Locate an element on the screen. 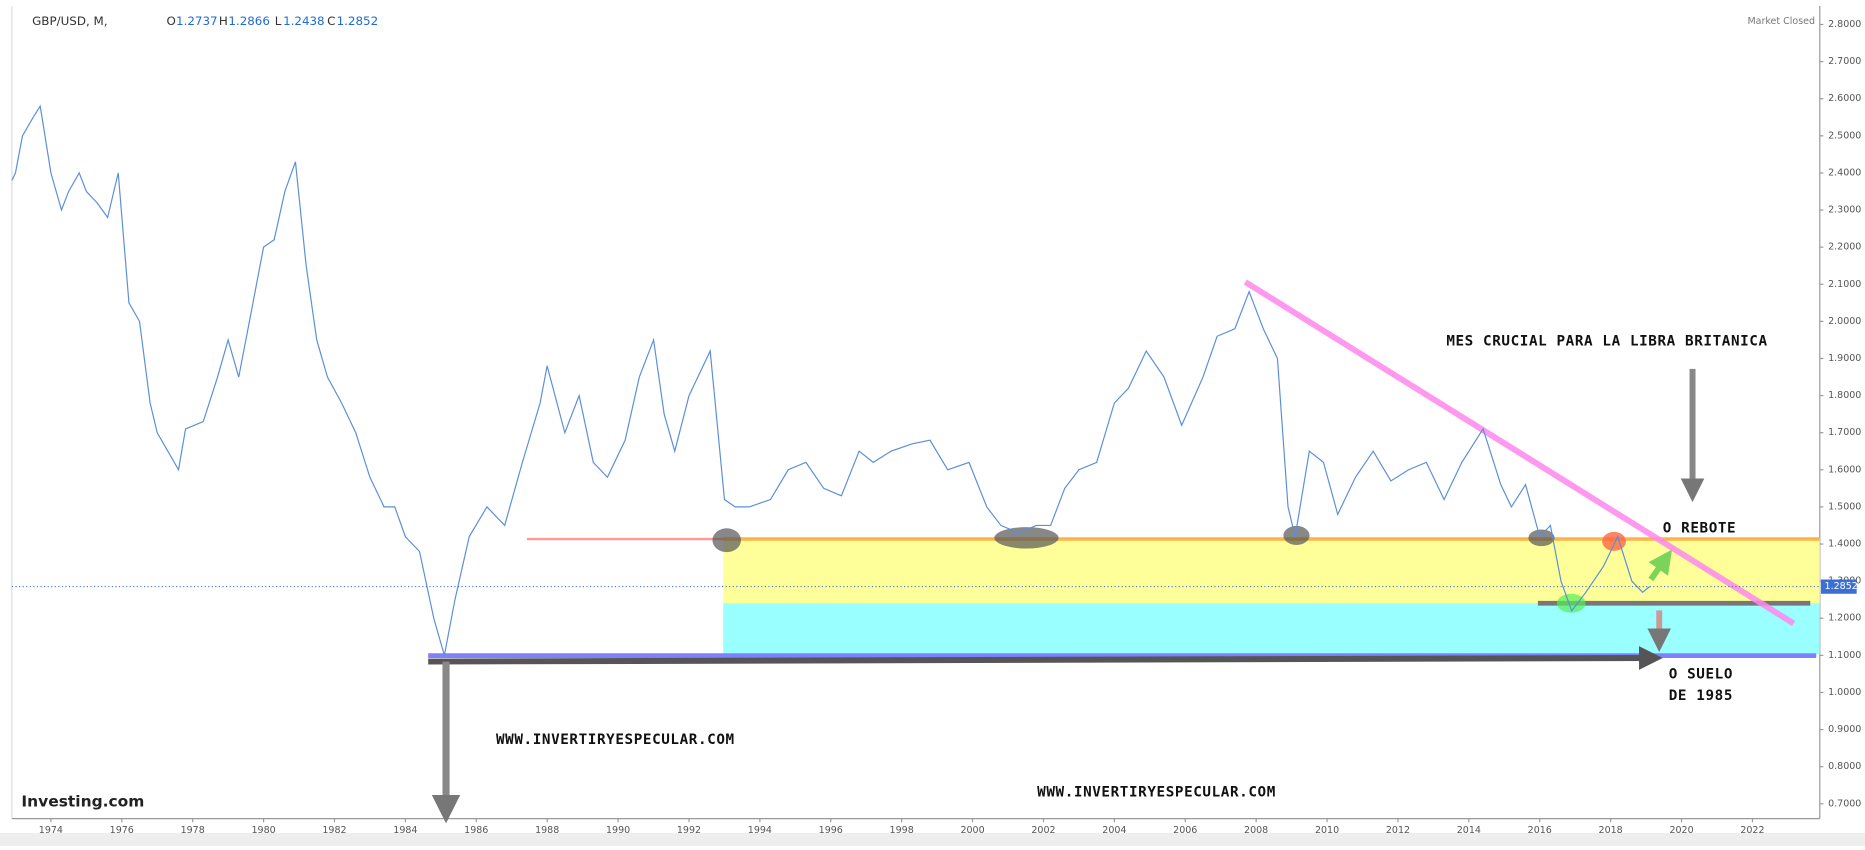 This screenshot has height=850, width=1865. x-tick-label: 1982 is located at coordinates (334, 830).